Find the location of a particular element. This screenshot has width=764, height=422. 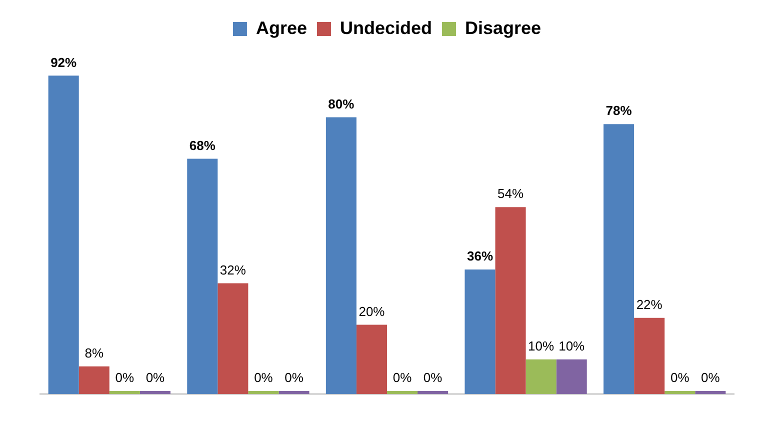

legend-label: Agree is located at coordinates (281, 28).